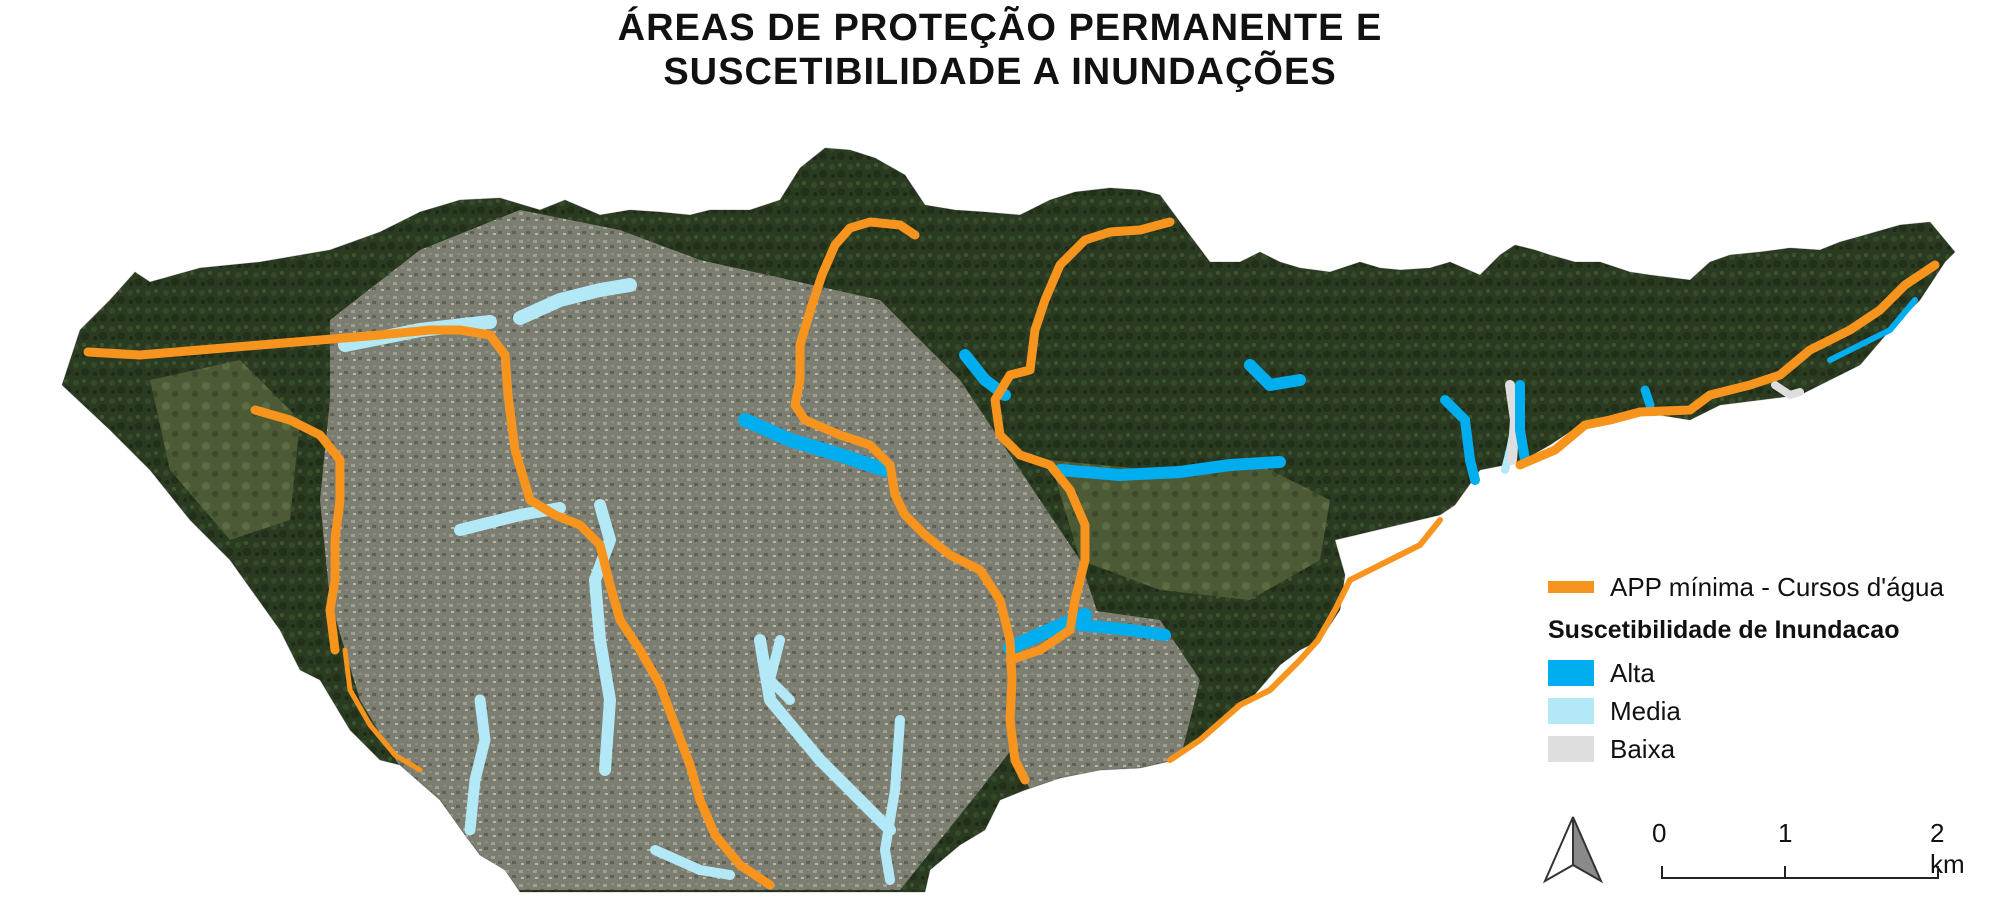 Image resolution: width=2000 pixels, height=917 pixels. Describe the element at coordinates (1573, 850) in the screenshot. I see `north-arrow-icon` at that location.